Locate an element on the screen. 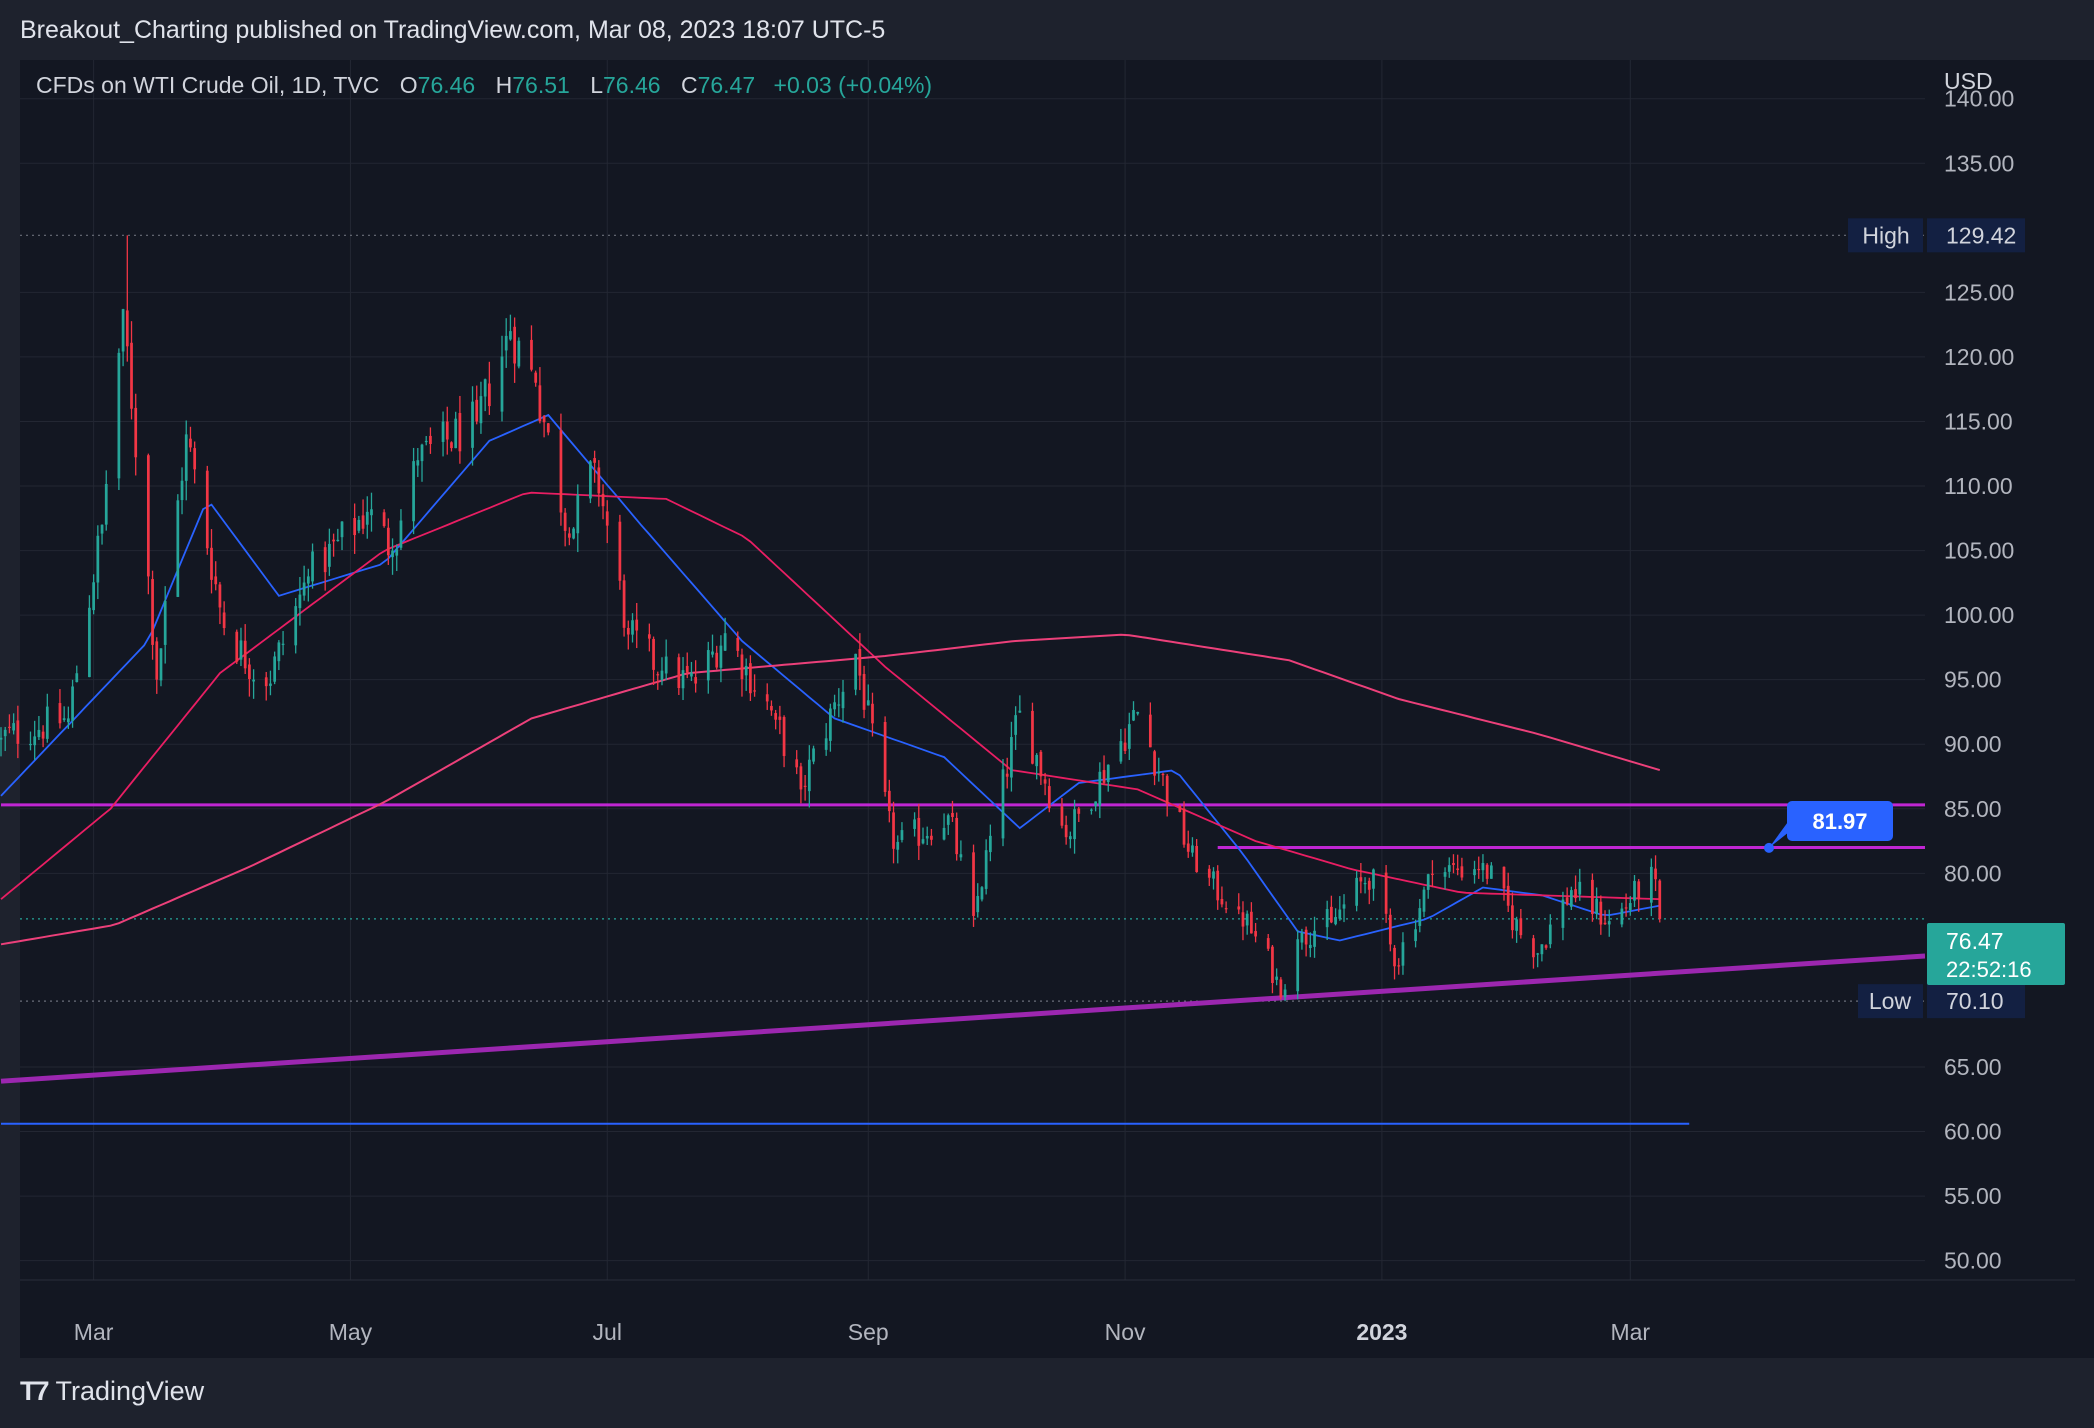 Image resolution: width=2094 pixels, height=1428 pixels. footer-brand: T7 TradingView is located at coordinates (112, 1391).